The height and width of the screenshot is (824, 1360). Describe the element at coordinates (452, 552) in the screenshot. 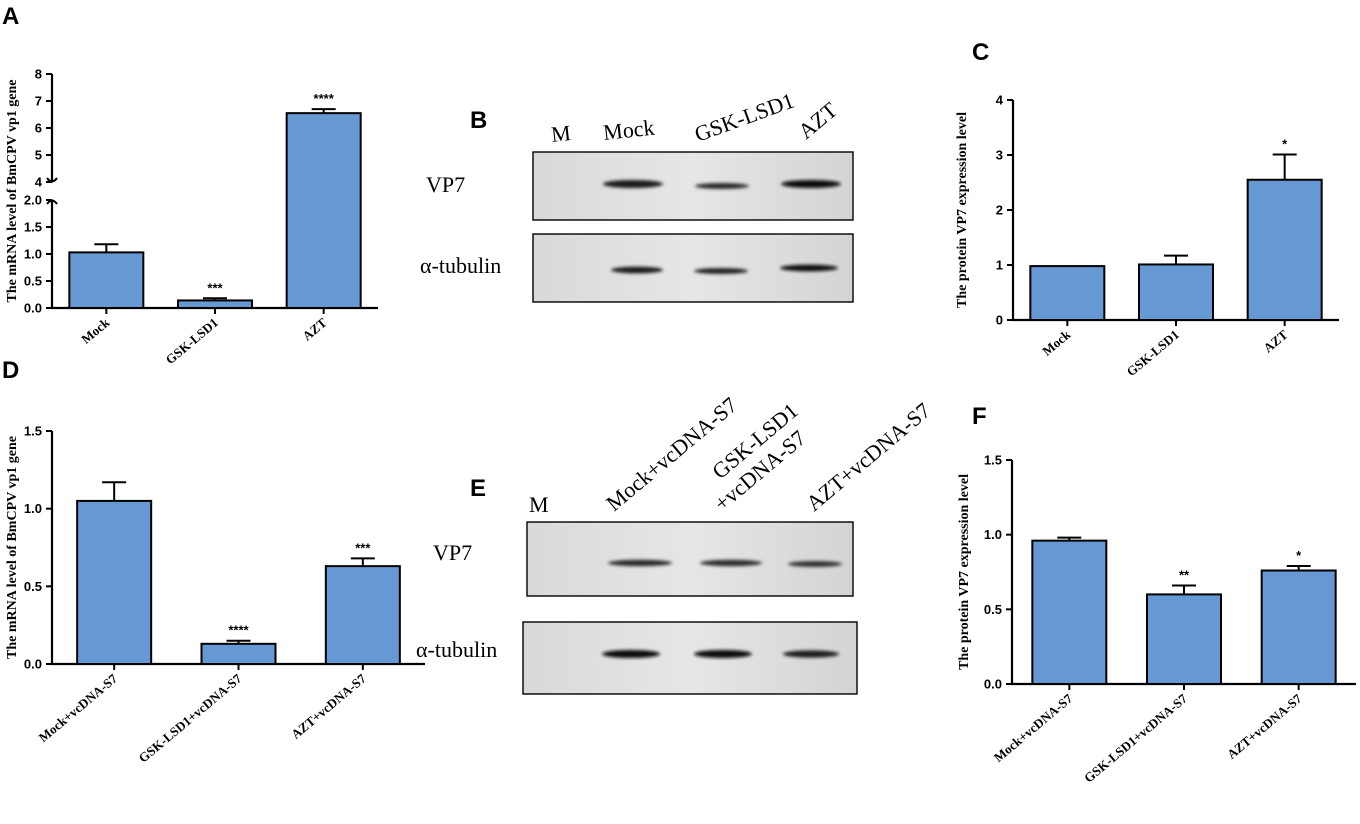

I see `blot-e-row-vp7: VP7` at that location.